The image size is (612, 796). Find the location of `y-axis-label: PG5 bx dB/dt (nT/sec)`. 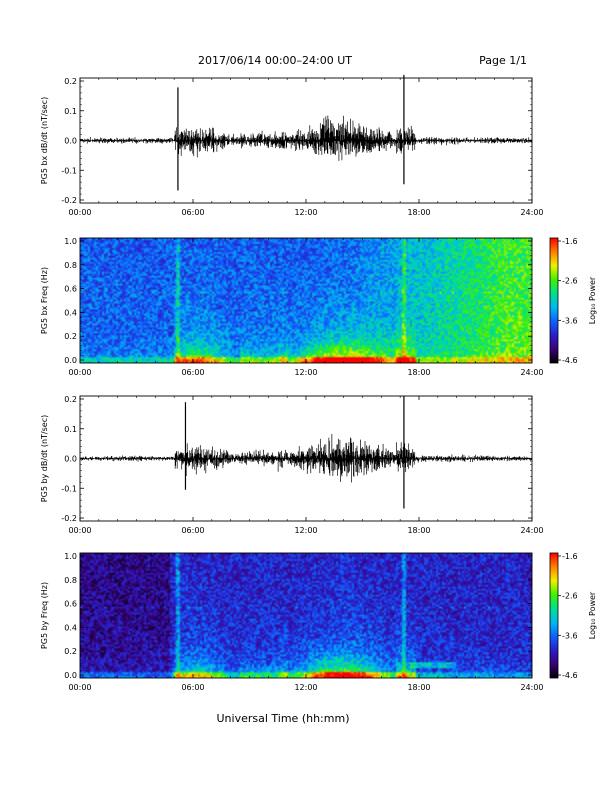

y-axis-label: PG5 bx dB/dt (nT/sec) is located at coordinates (44, 140).